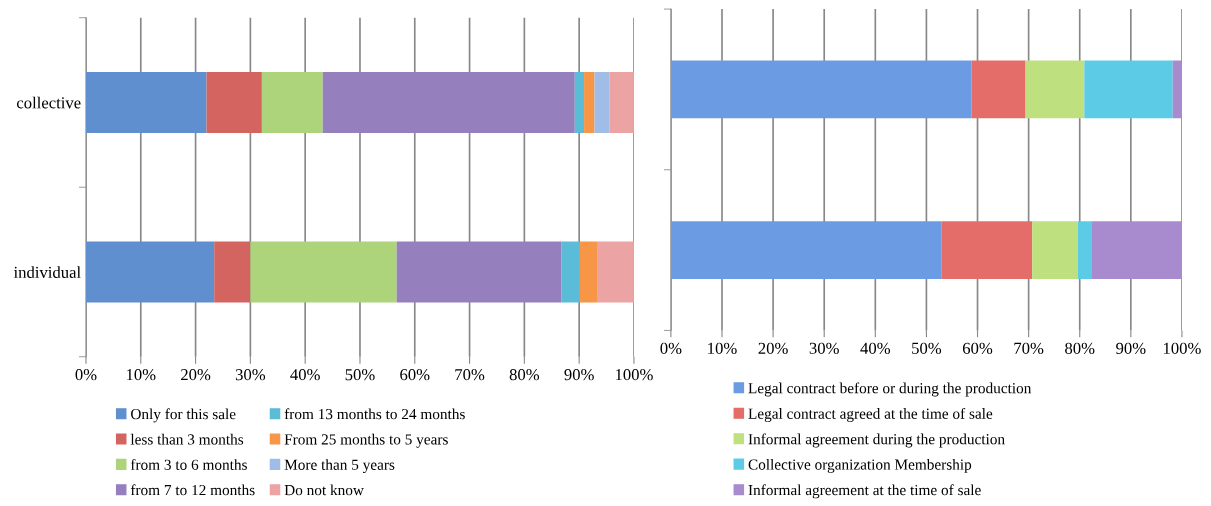 The height and width of the screenshot is (506, 1211). Describe the element at coordinates (48, 102) in the screenshot. I see `y-tick-label: collective` at that location.